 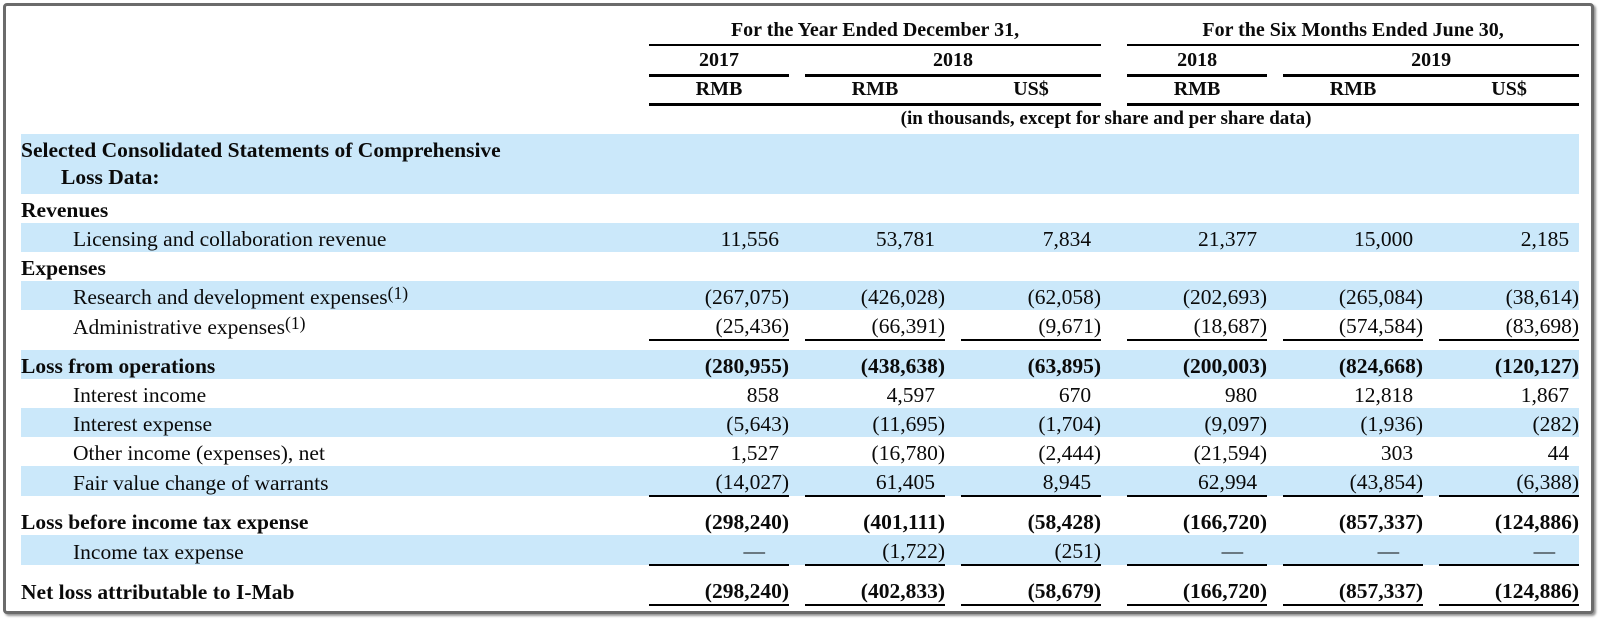 I want to click on cell-value-text: (265,084), so click(x=1381, y=297).